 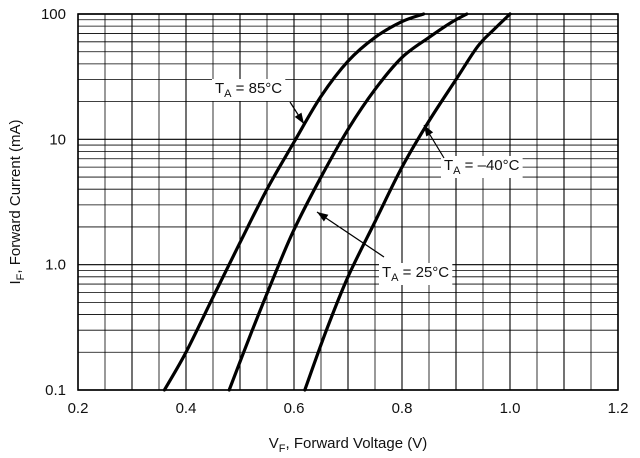 I want to click on y-tick-label: 10, so click(x=57, y=139).